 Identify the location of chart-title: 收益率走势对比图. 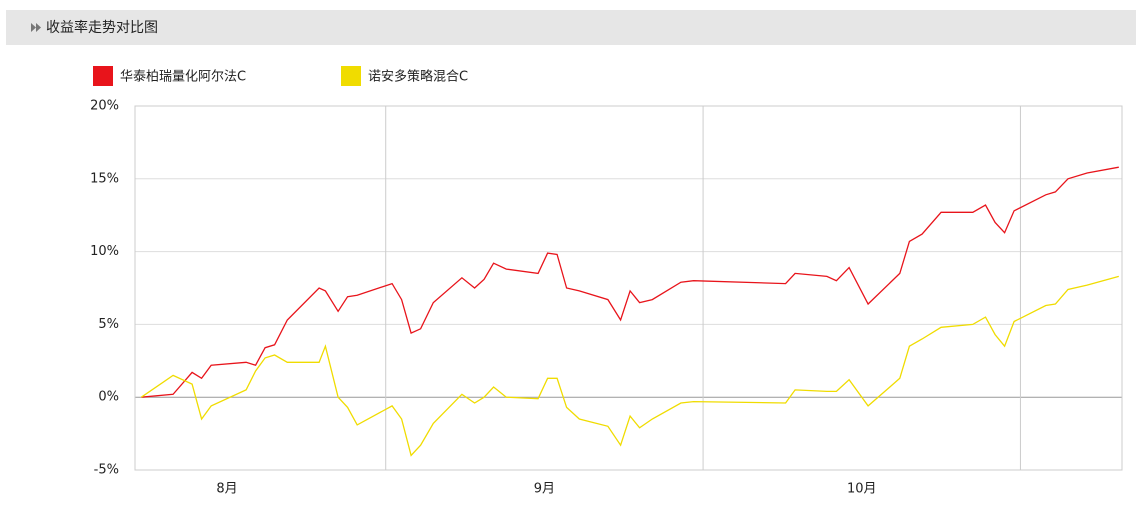
(102, 27).